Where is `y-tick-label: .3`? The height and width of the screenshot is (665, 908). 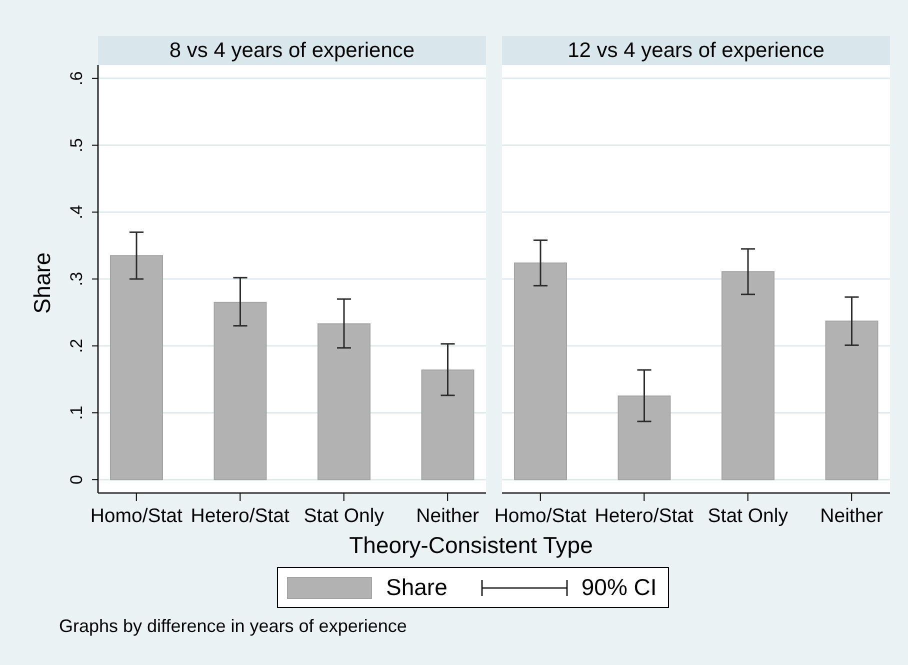 y-tick-label: .3 is located at coordinates (76, 279).